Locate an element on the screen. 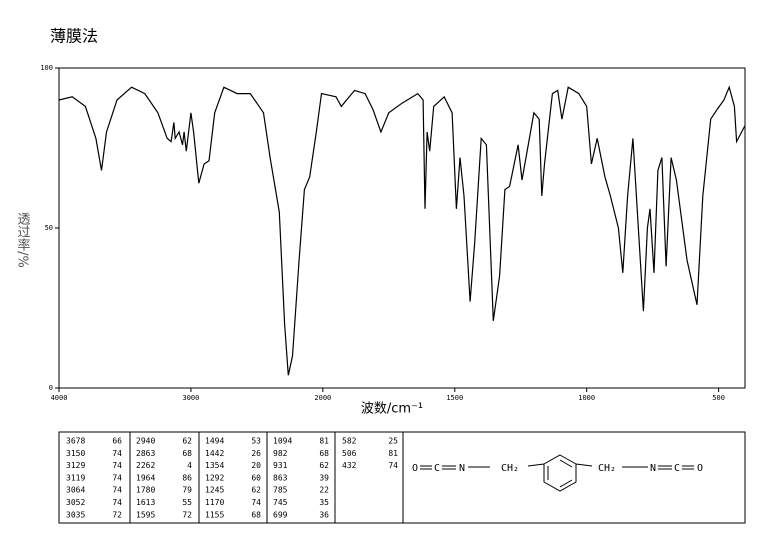 The height and width of the screenshot is (539, 765). peak-transmittance: 35 is located at coordinates (324, 502).